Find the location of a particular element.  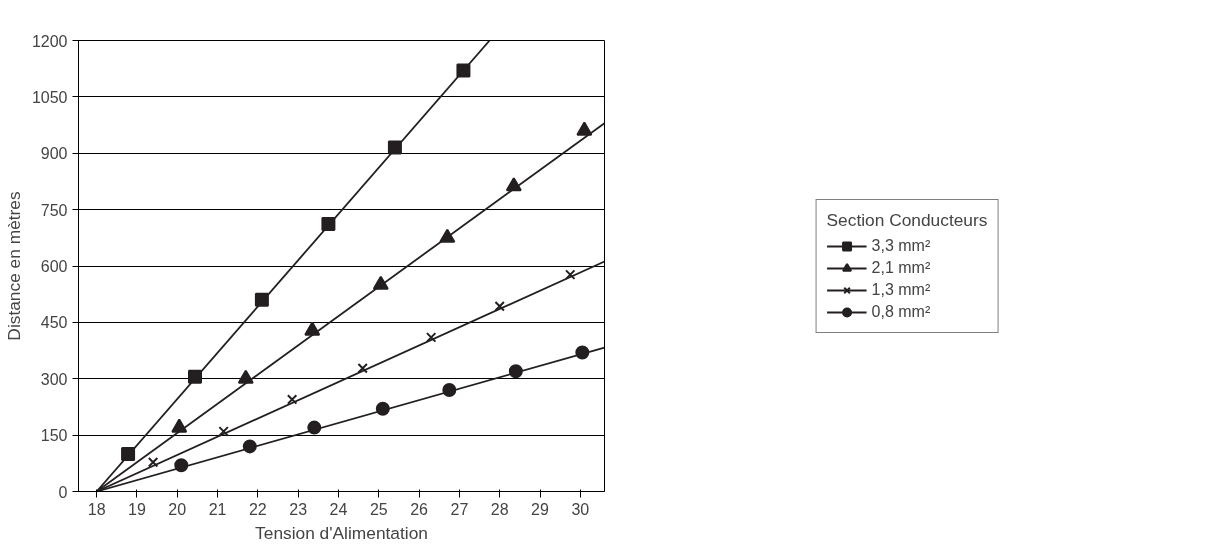

x-tick-label: 25 is located at coordinates (378, 509).